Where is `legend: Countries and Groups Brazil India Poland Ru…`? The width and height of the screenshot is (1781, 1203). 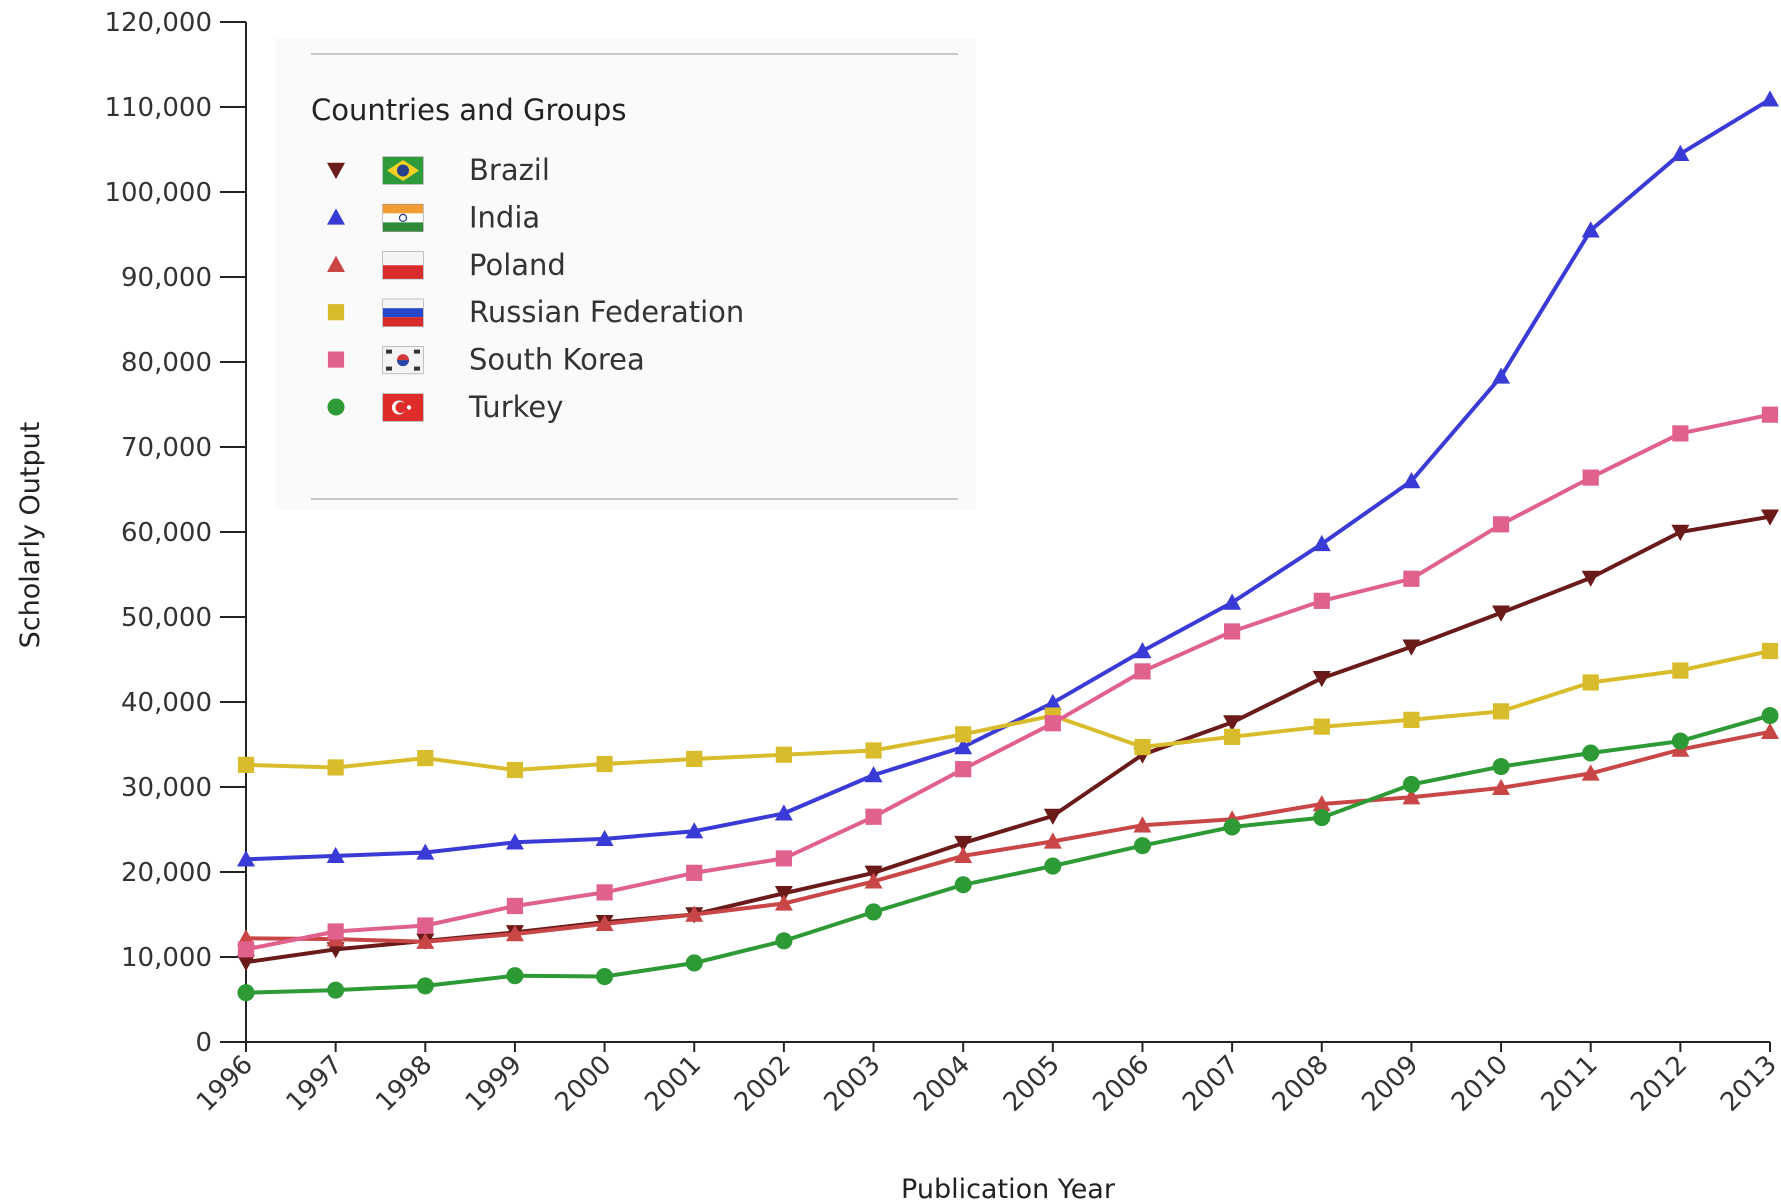 legend: Countries and Groups Brazil India Poland Ru… is located at coordinates (634, 276).